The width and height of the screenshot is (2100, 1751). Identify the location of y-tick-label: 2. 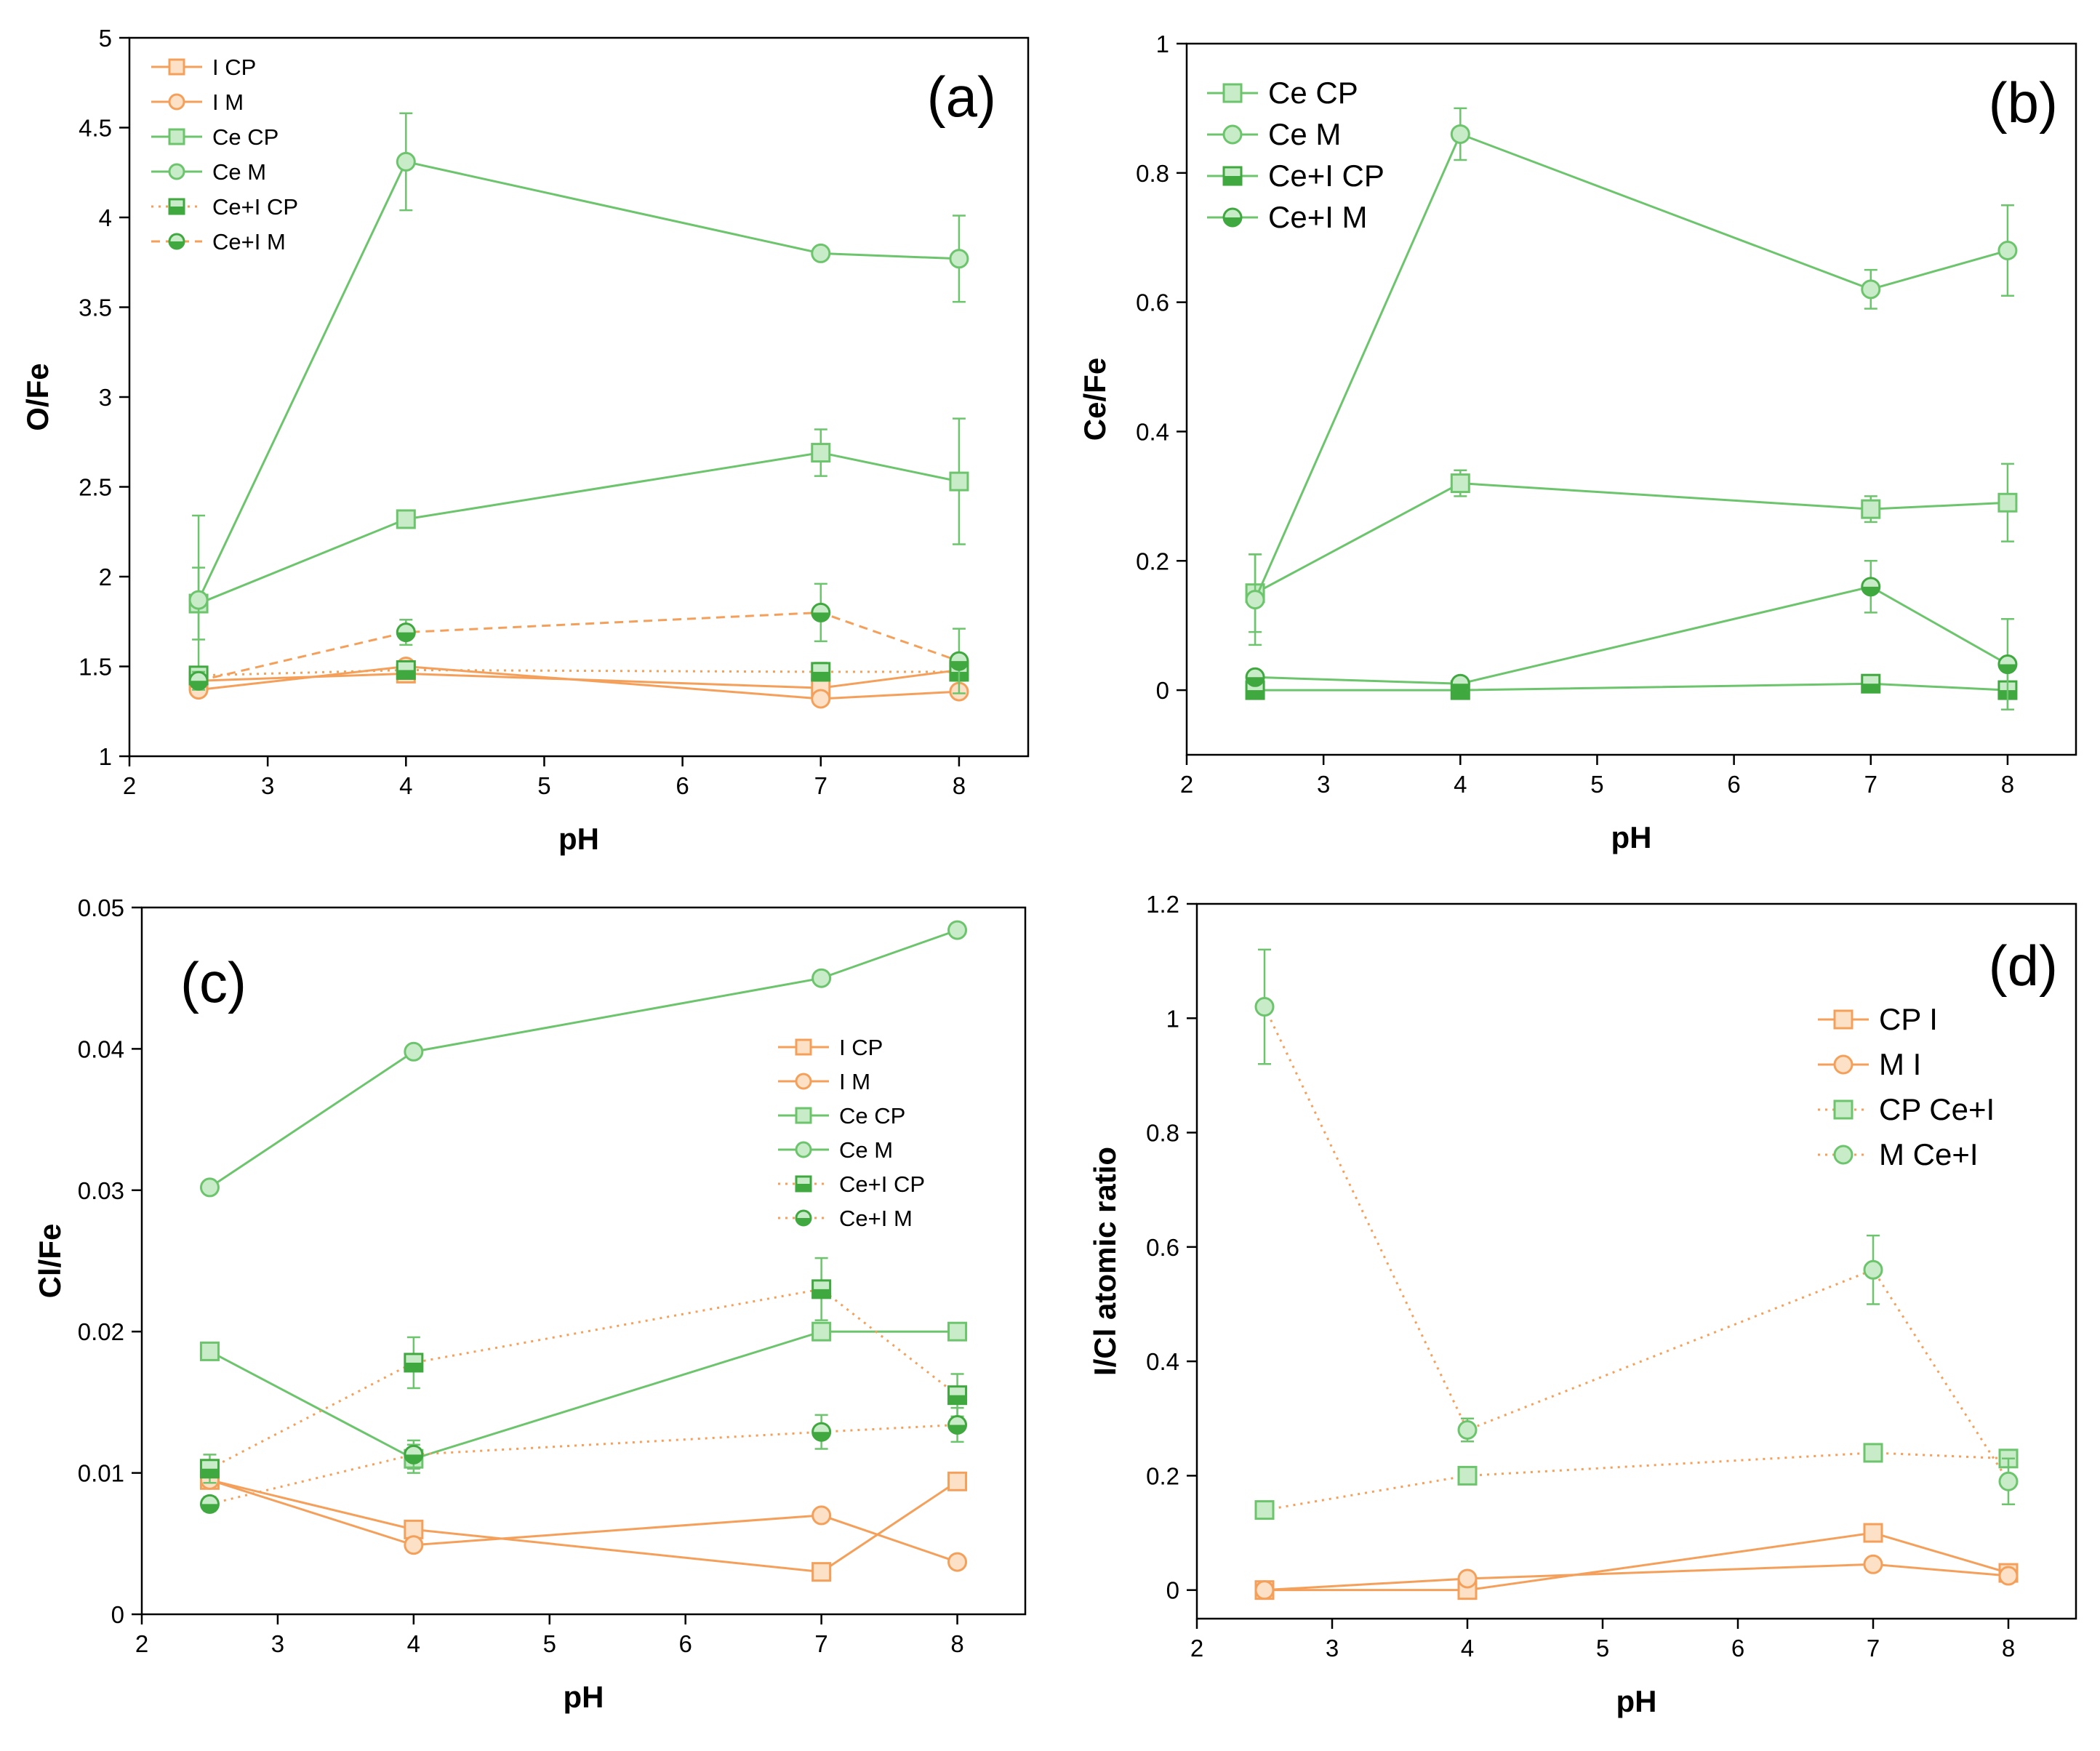
(105, 577).